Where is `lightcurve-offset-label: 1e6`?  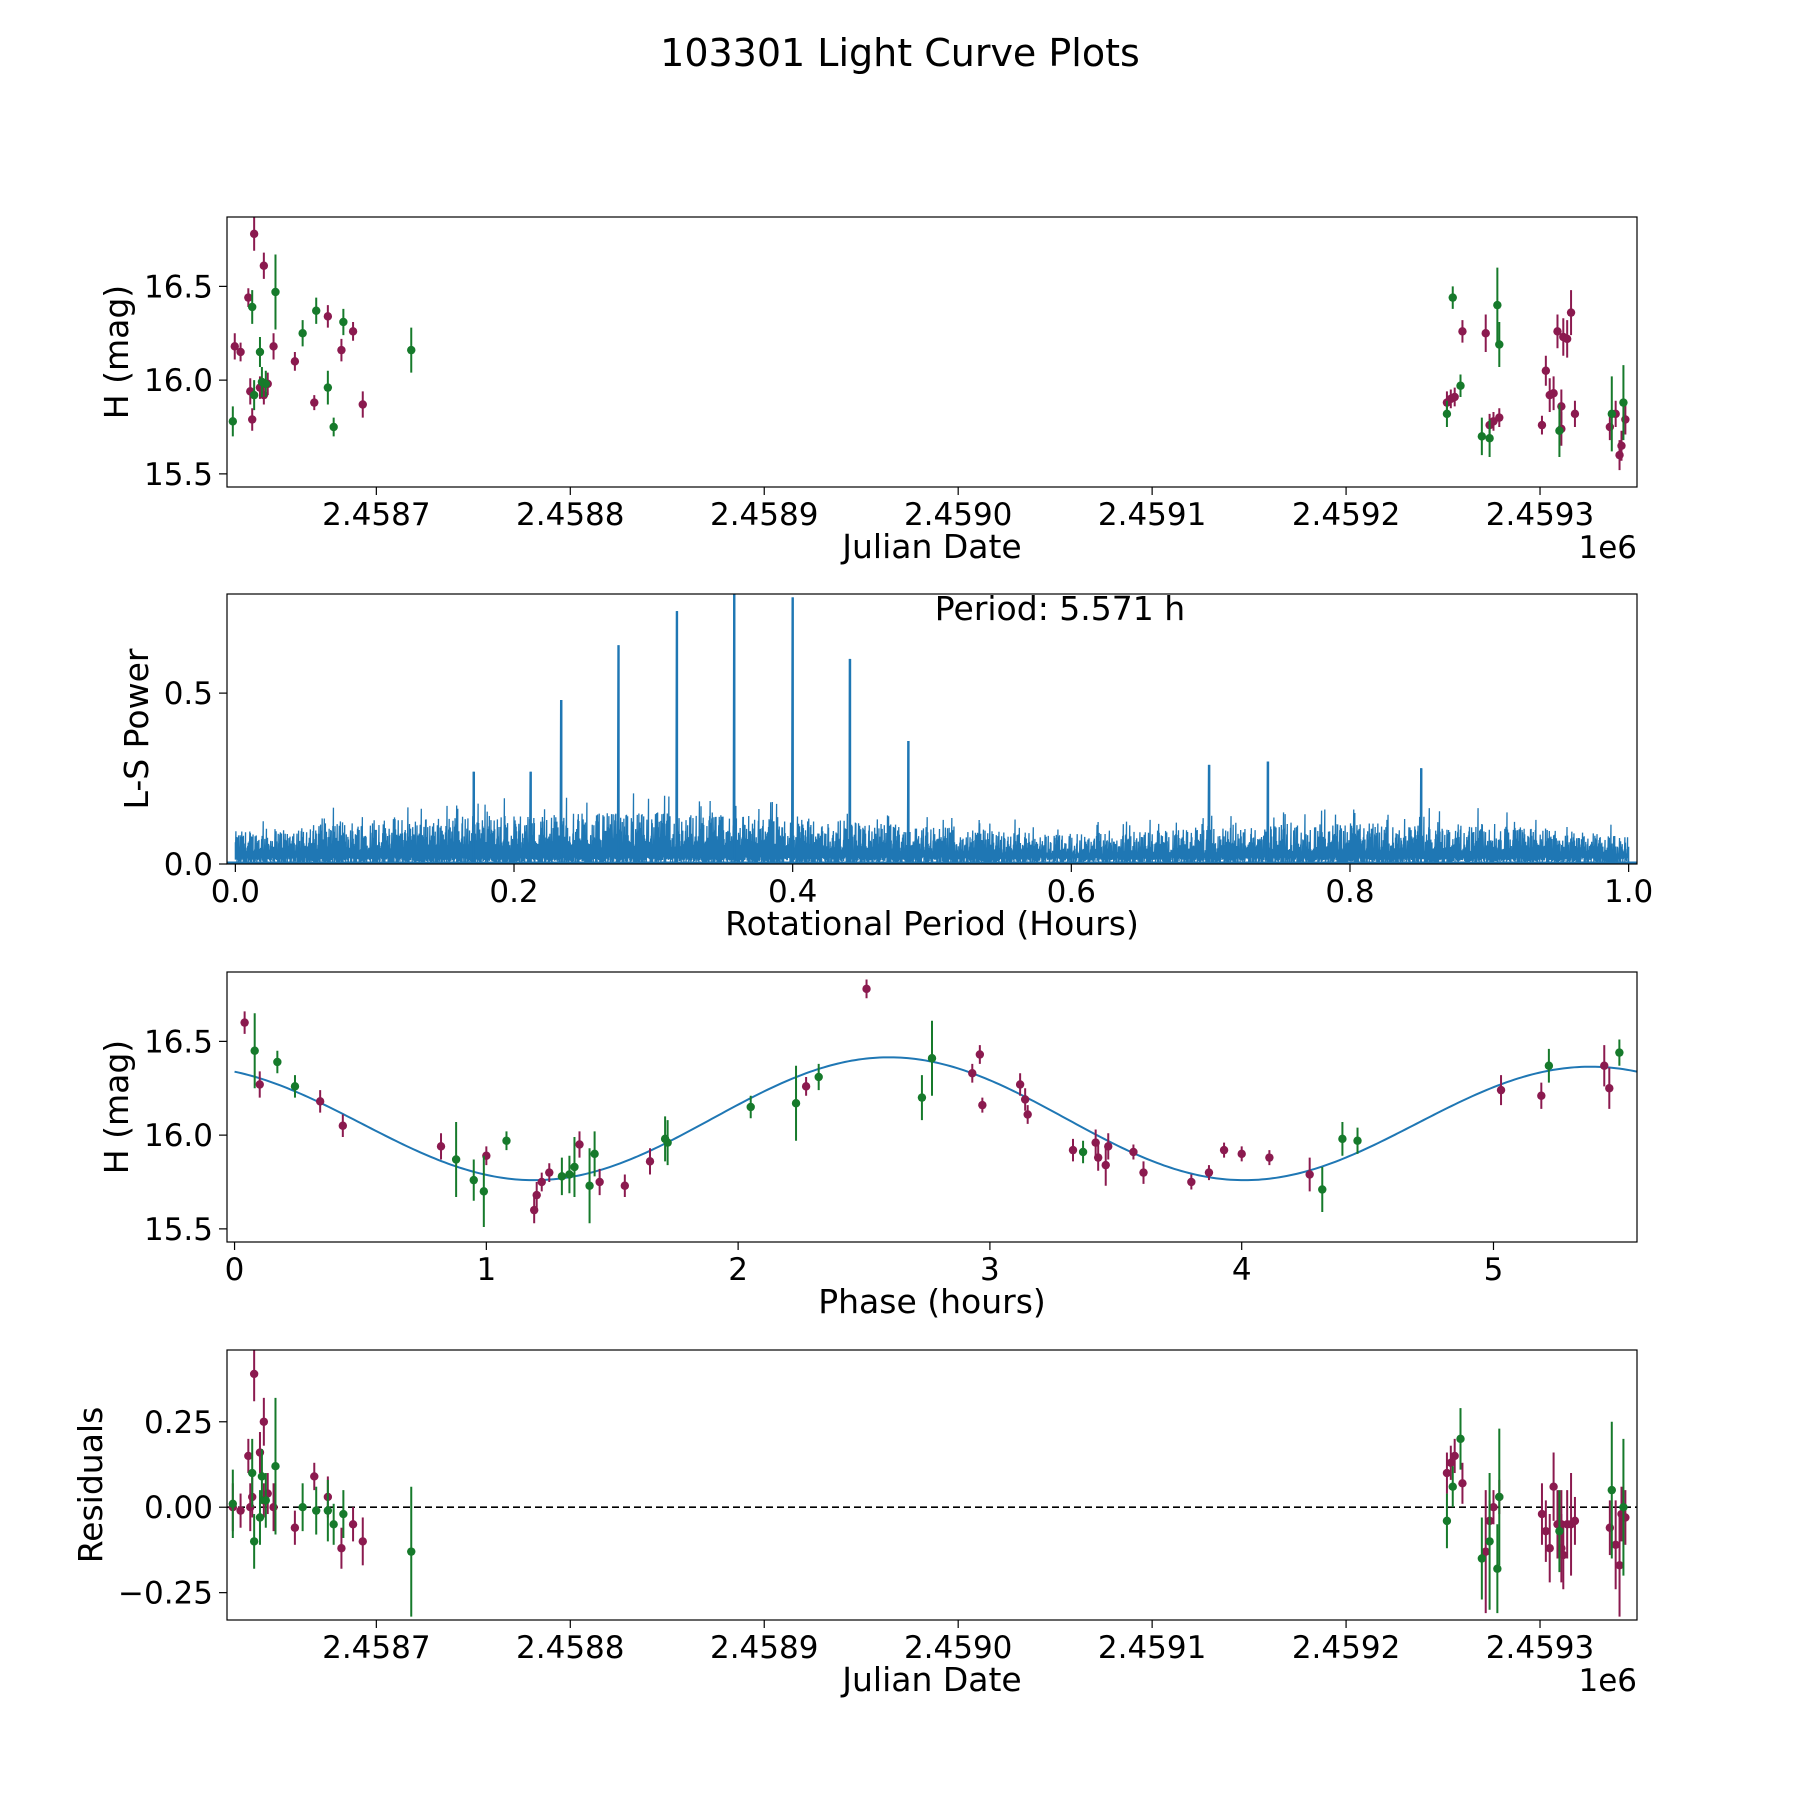
lightcurve-offset-label: 1e6 is located at coordinates (1607, 548).